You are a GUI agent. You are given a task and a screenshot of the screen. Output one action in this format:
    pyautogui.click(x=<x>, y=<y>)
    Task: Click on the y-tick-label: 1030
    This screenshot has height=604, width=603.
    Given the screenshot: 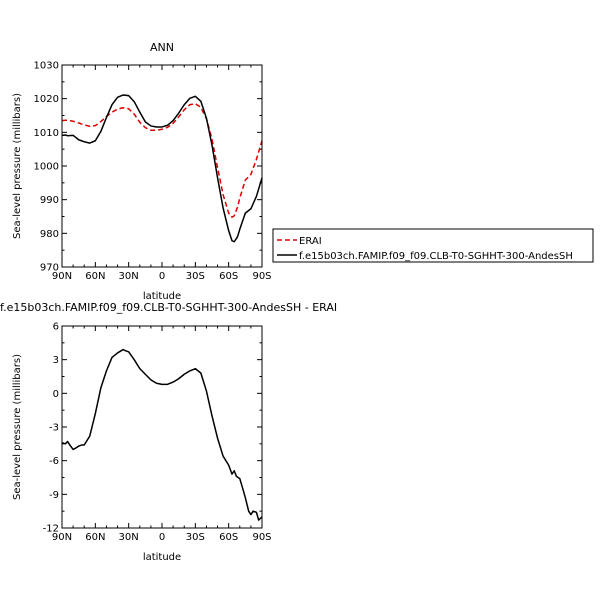 What is the action you would take?
    pyautogui.click(x=46, y=66)
    